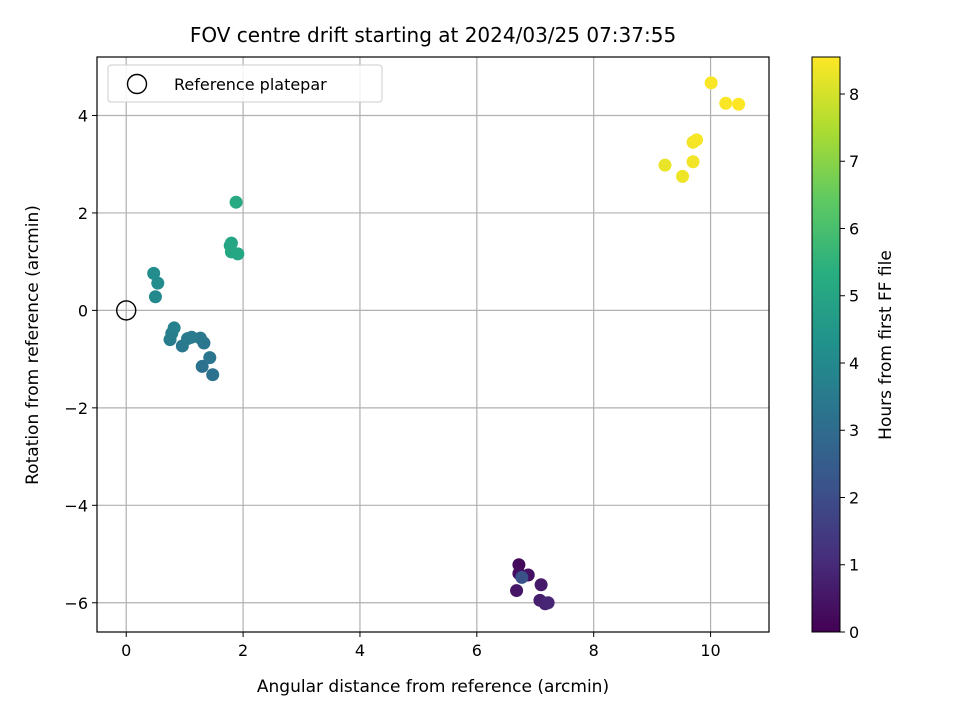  What do you see at coordinates (421, 646) in the screenshot?
I see `x-axis-ticks: 0 2 4 6 8 10` at bounding box center [421, 646].